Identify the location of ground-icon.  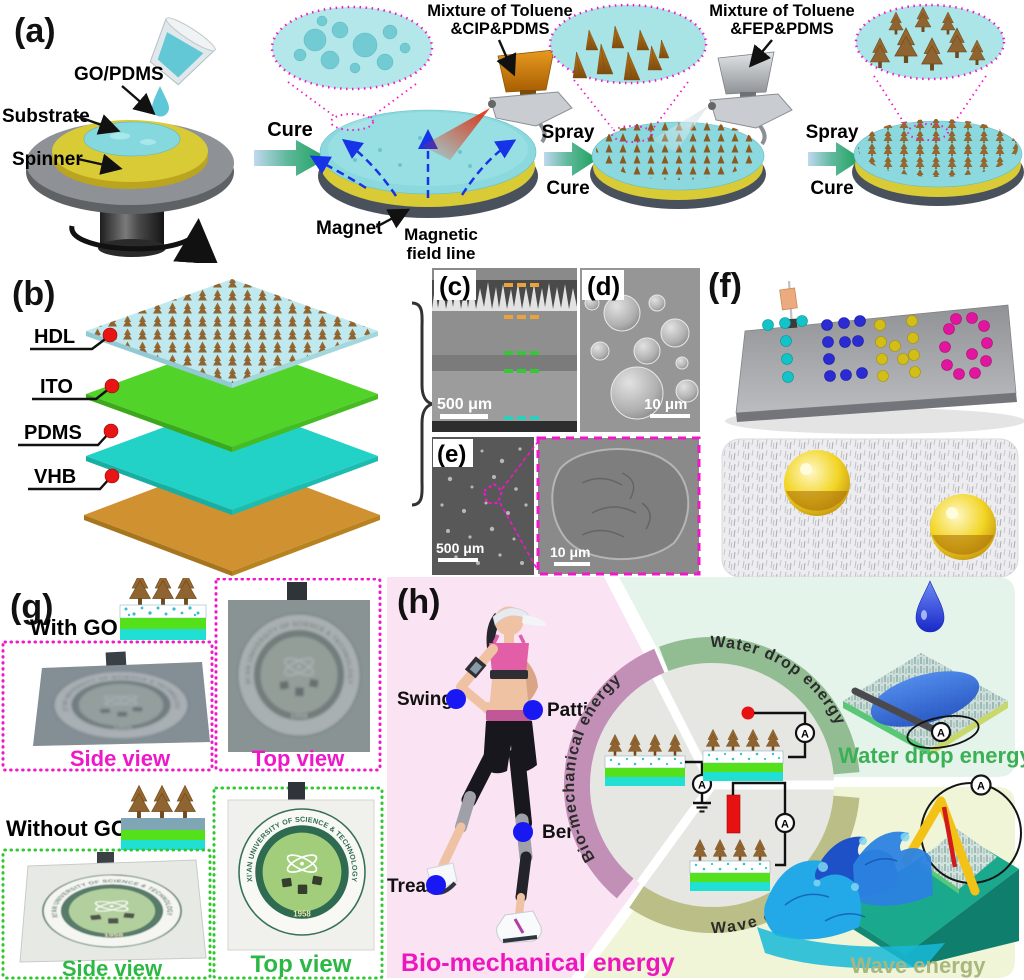
(702, 803).